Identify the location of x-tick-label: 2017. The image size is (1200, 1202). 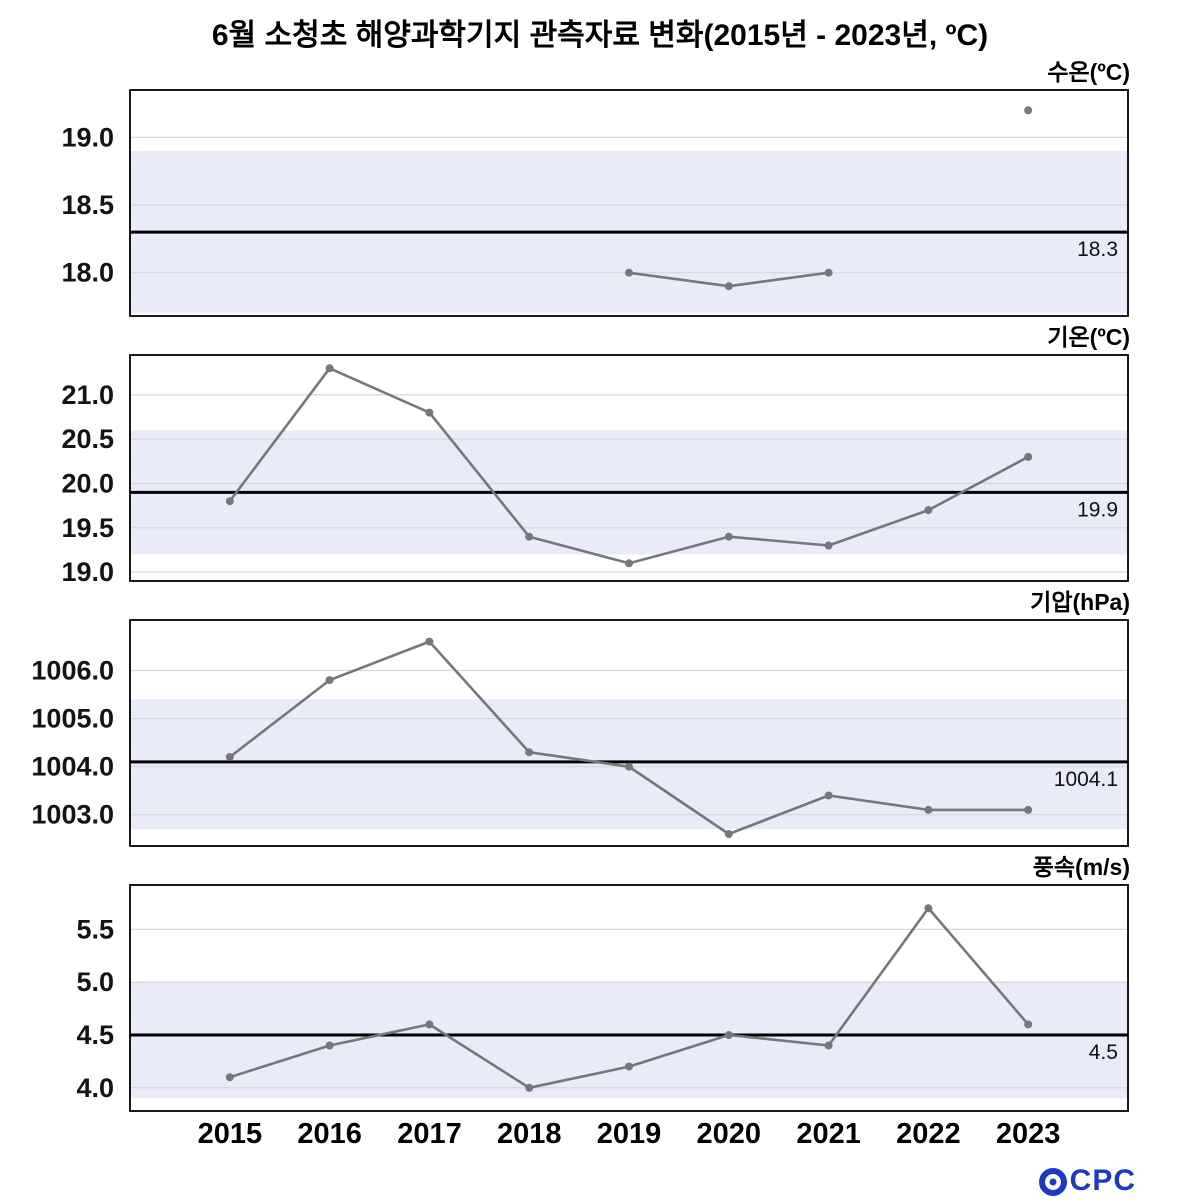
(429, 1134).